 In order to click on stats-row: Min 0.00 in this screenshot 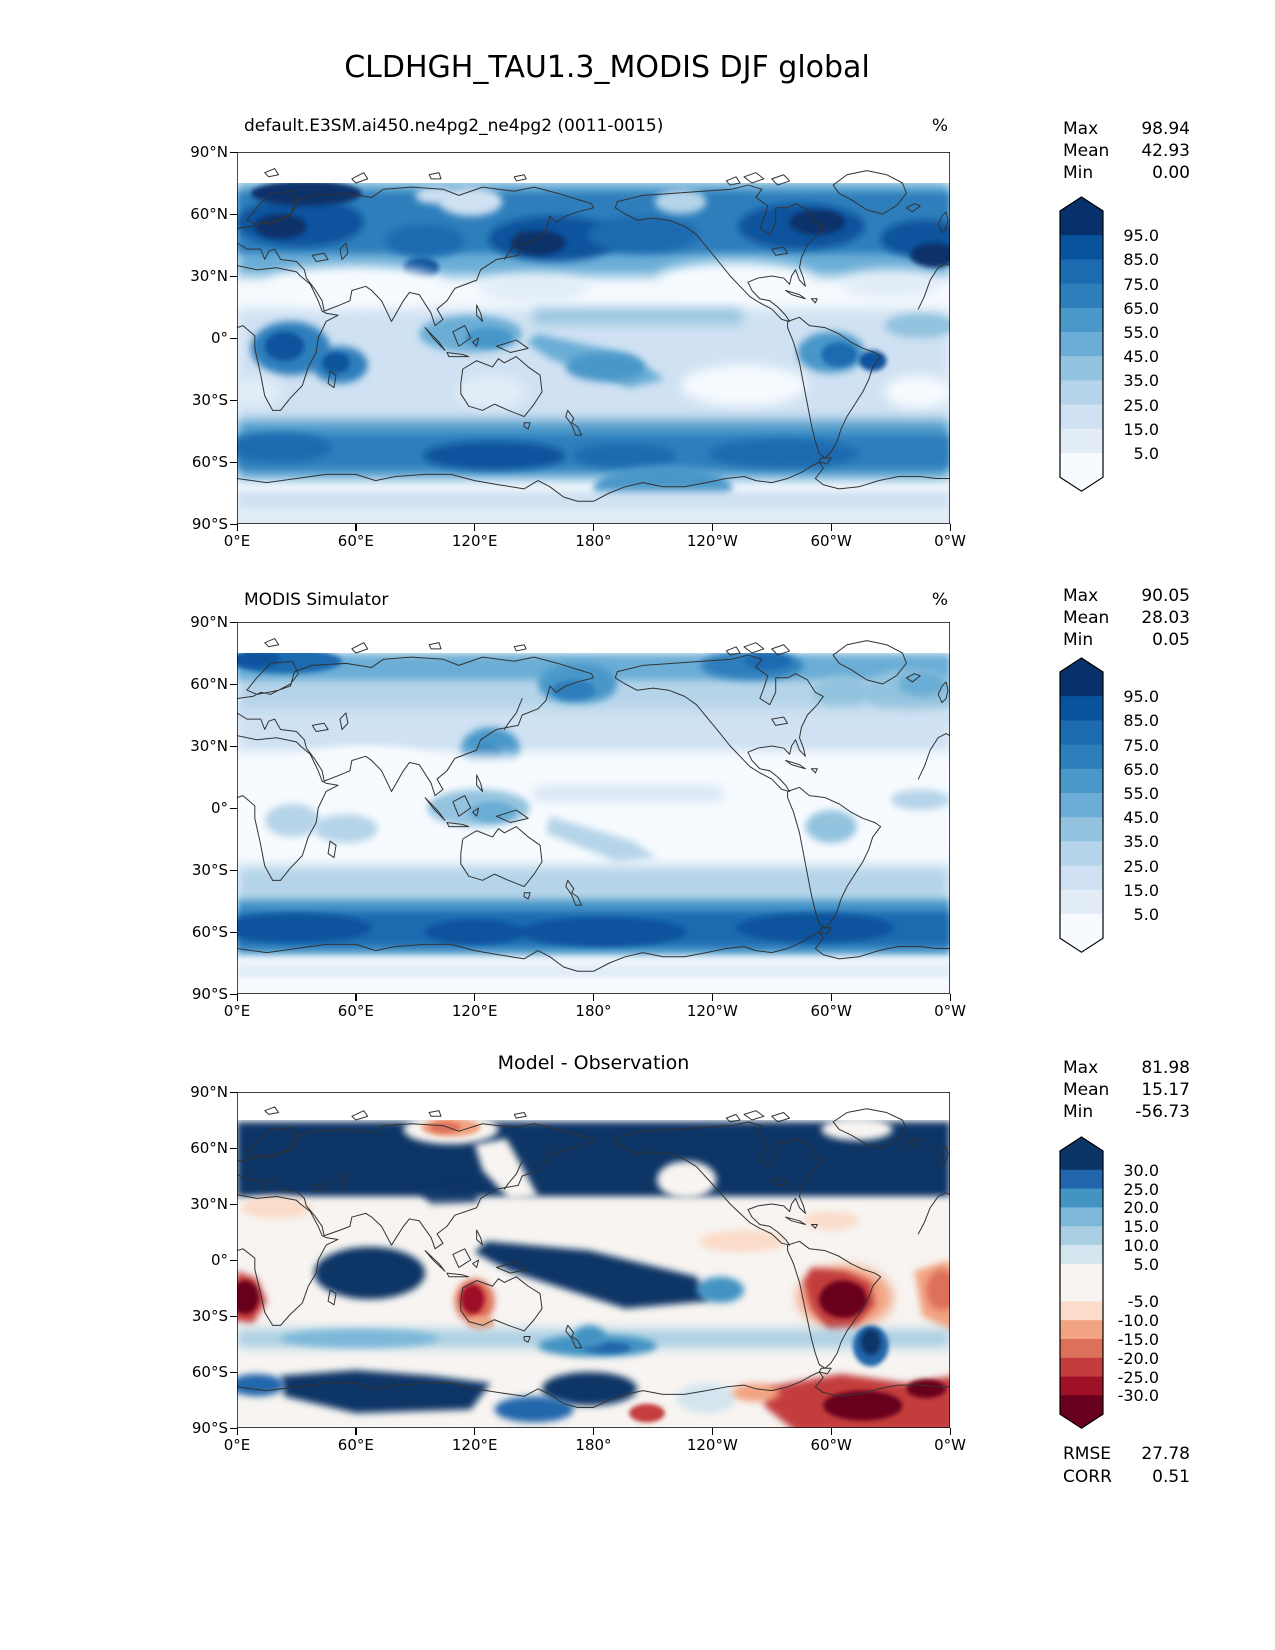, I will do `click(1126, 173)`.